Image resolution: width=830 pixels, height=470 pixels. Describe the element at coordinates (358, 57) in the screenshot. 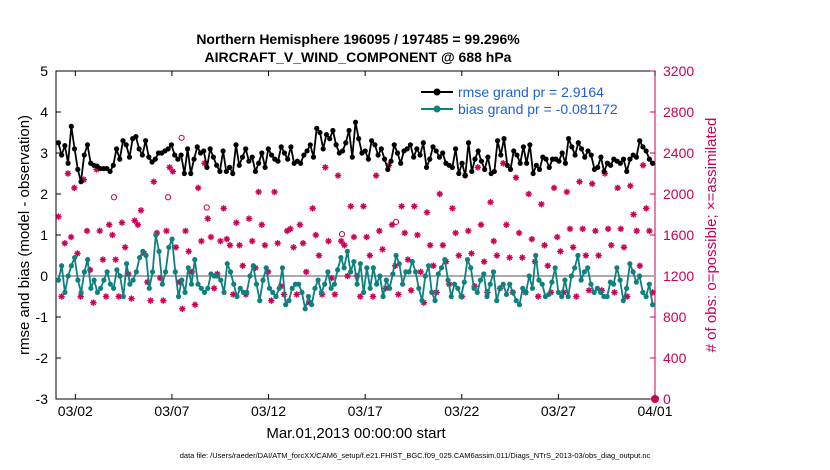

I see `chart-title-line2: AIRCRAFT_V_WIND_COMPONENT @ 688 hPa` at that location.